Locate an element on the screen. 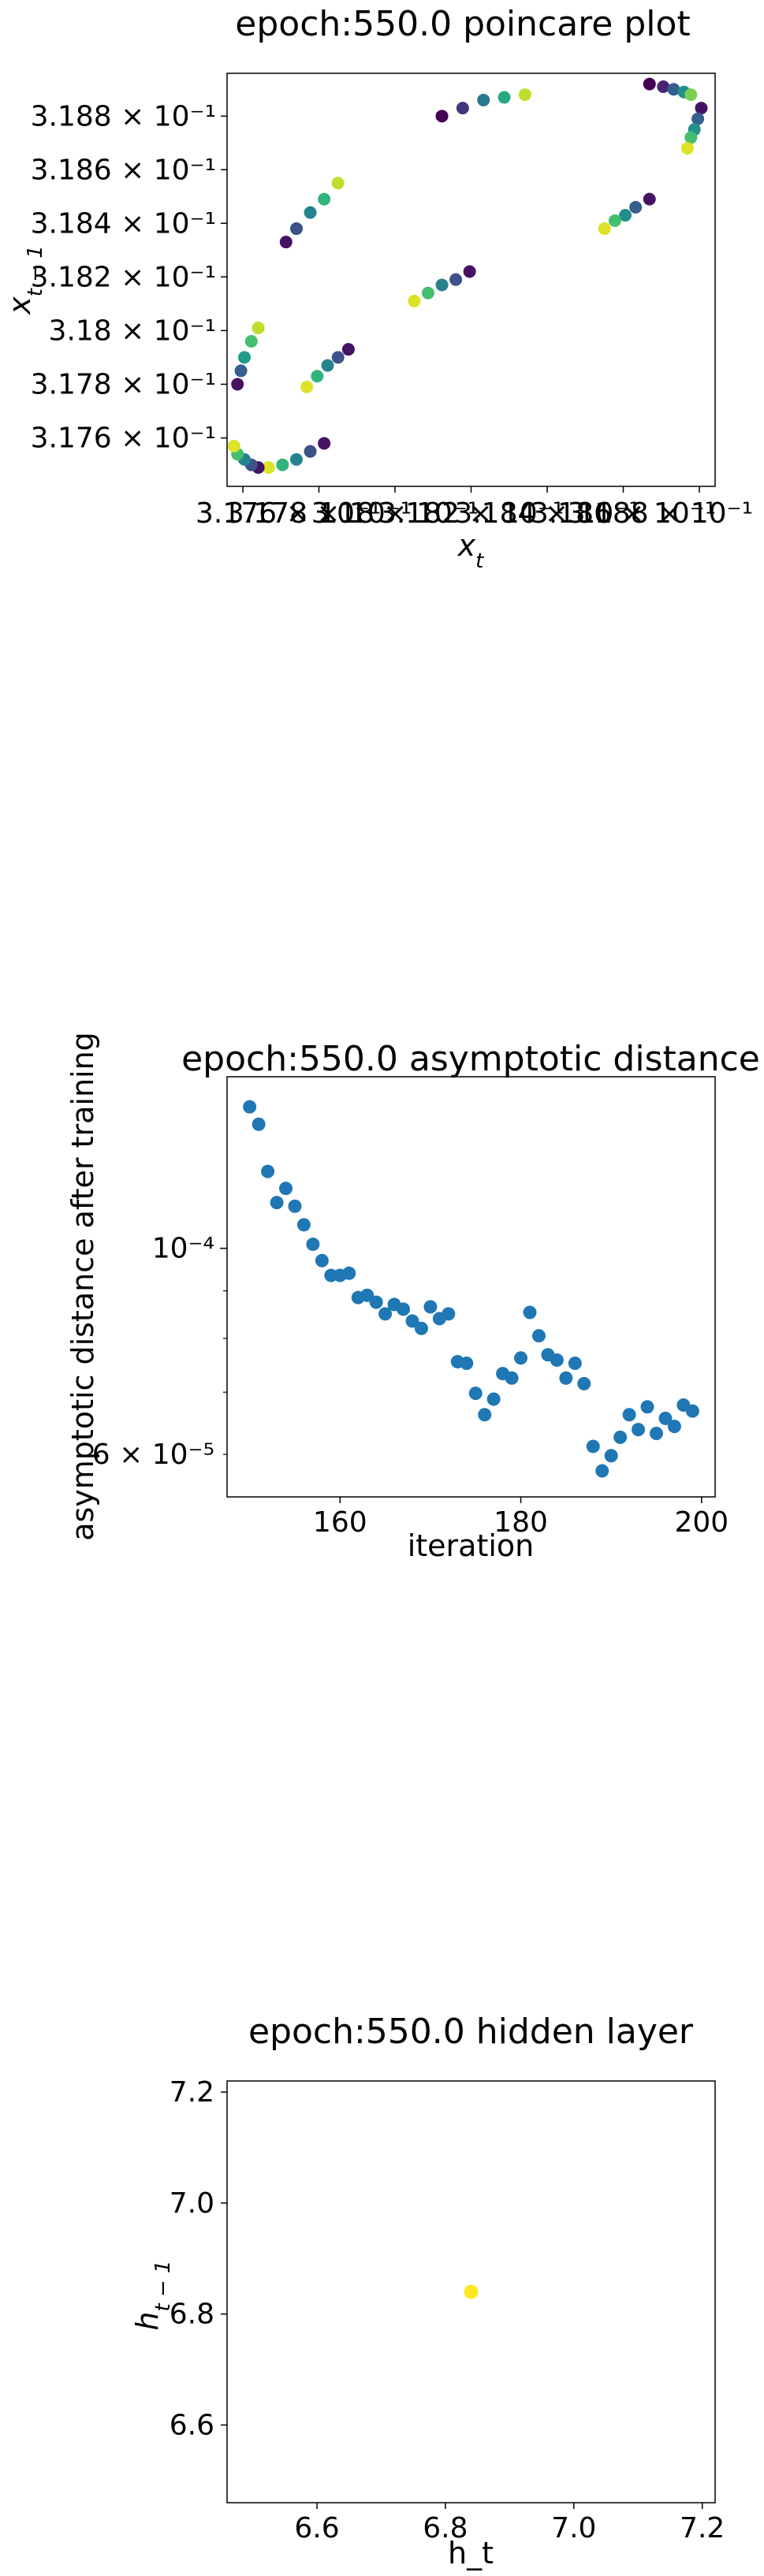  chart-title: epoch:550.0 asymptotic distance is located at coordinates (470, 1059).